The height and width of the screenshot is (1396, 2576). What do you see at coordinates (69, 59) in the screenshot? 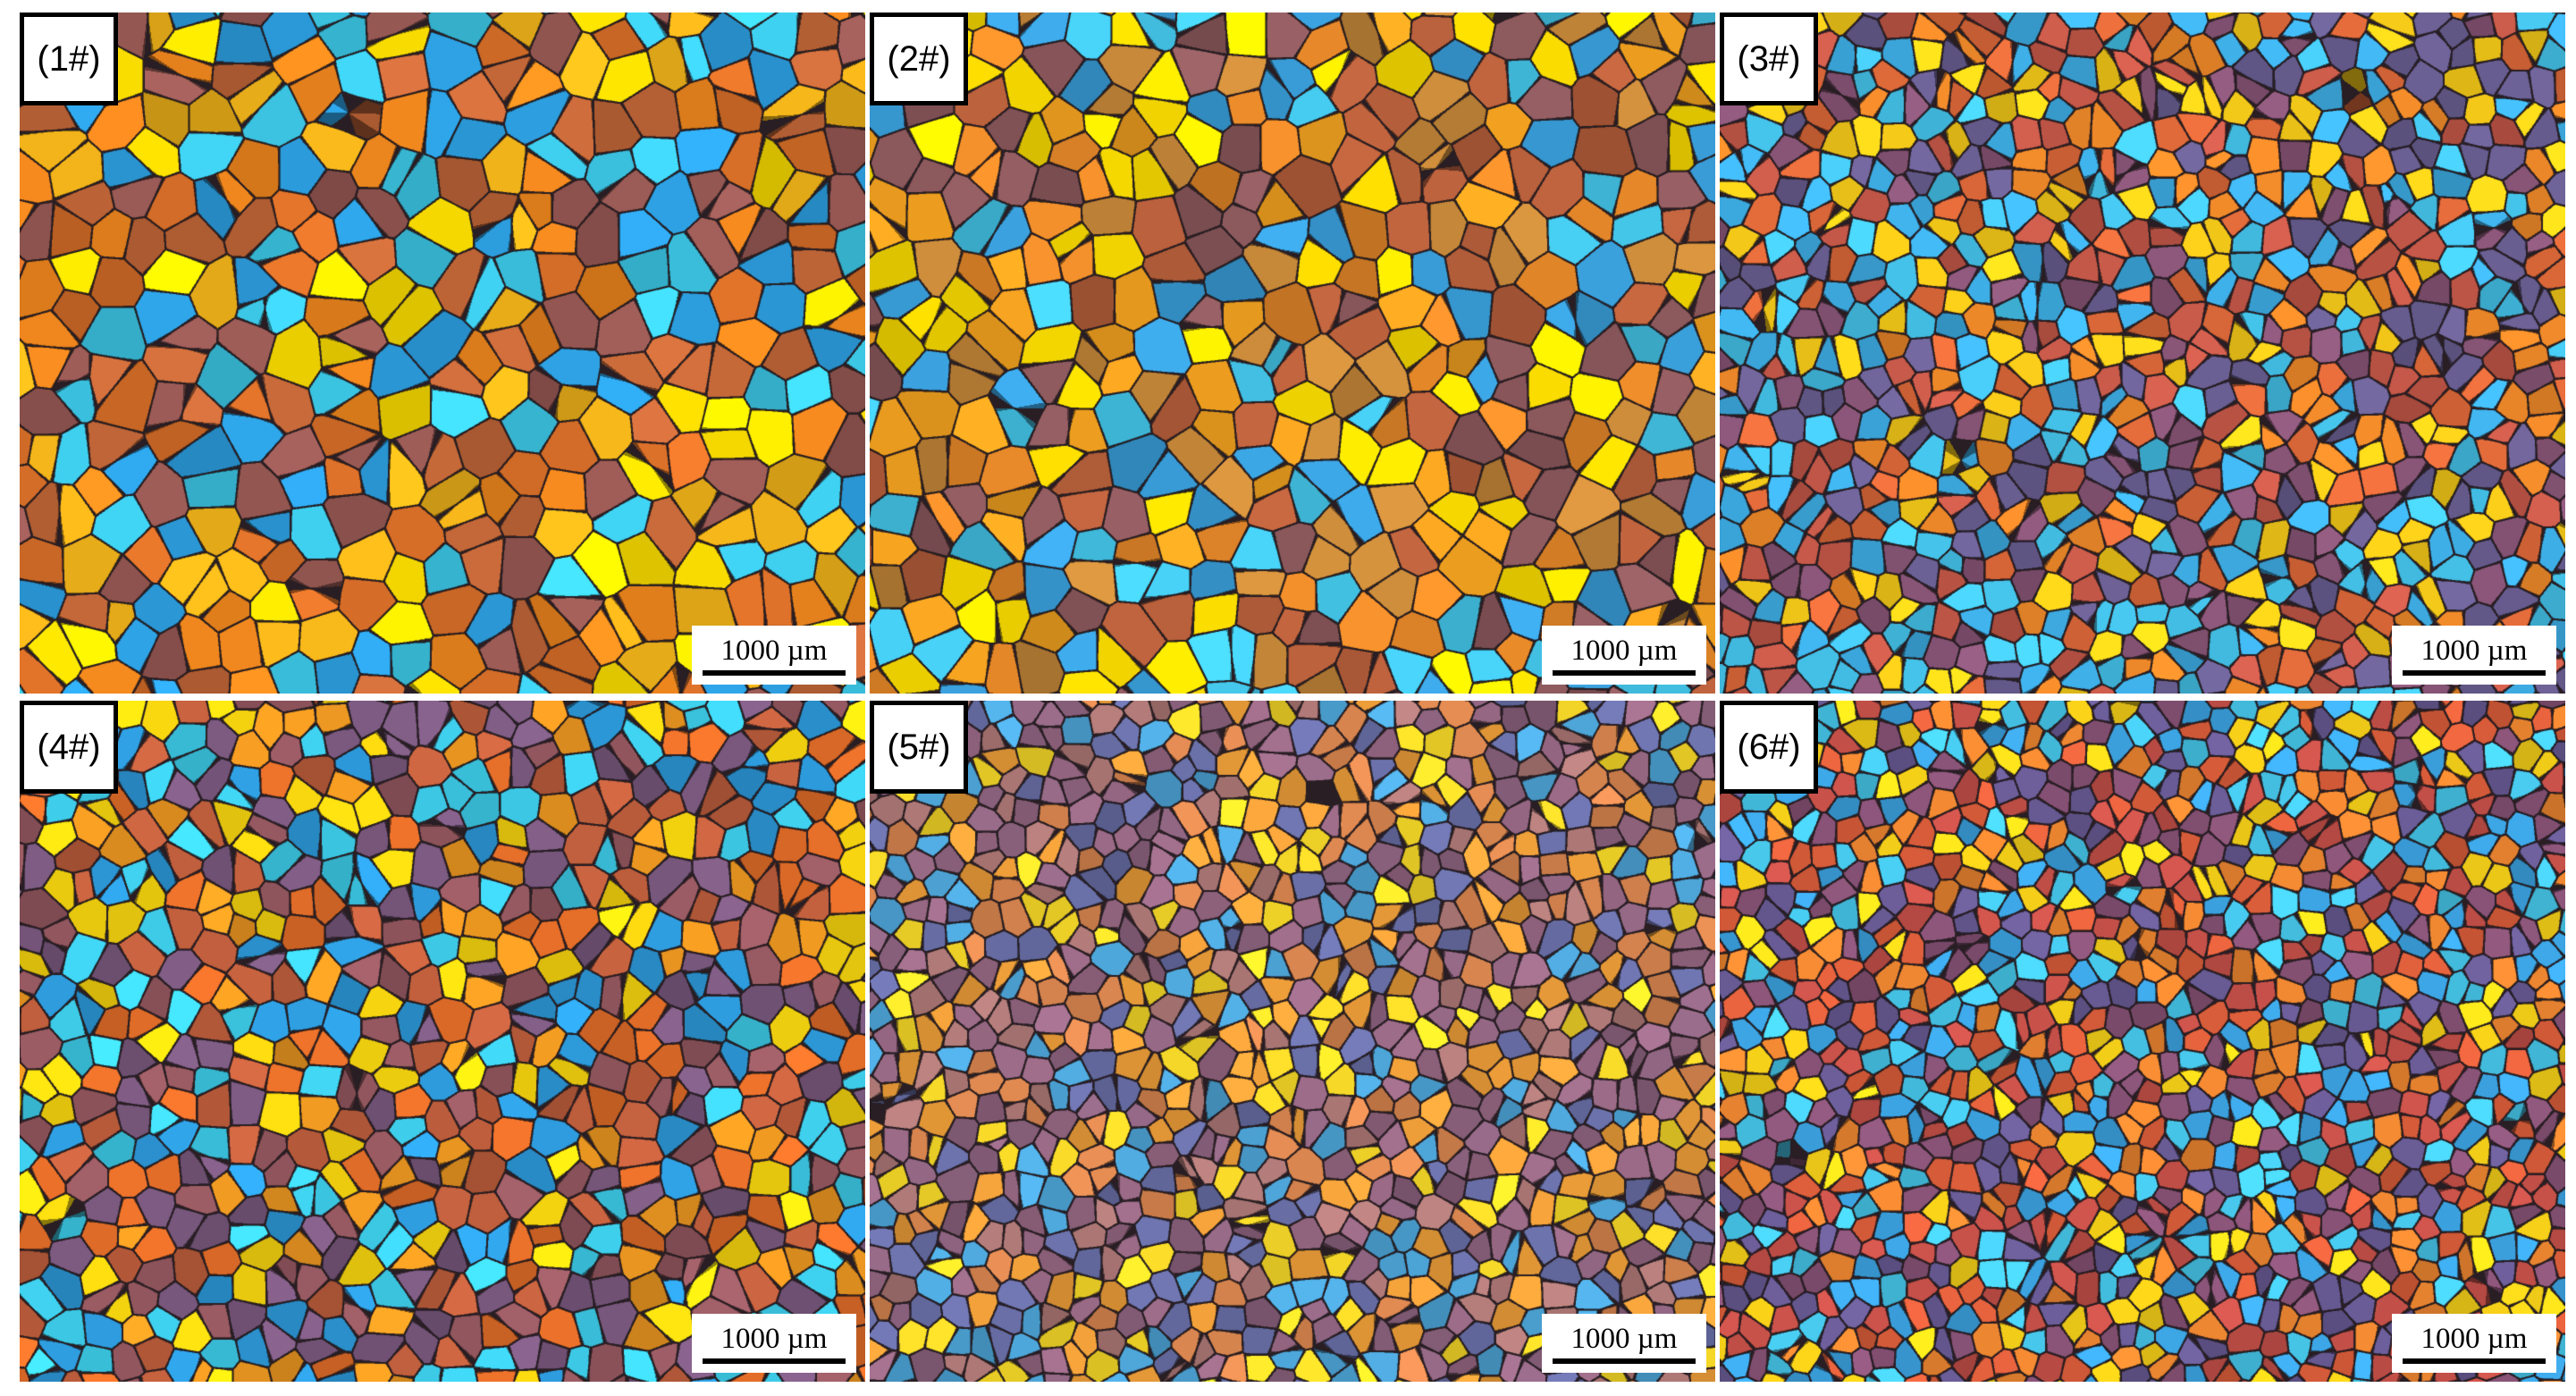
I see `panel-label: (1#)` at bounding box center [69, 59].